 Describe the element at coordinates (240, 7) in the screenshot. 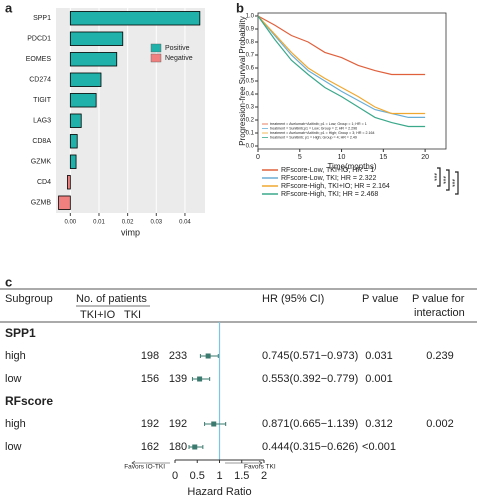

I see `panel-label: b` at that location.